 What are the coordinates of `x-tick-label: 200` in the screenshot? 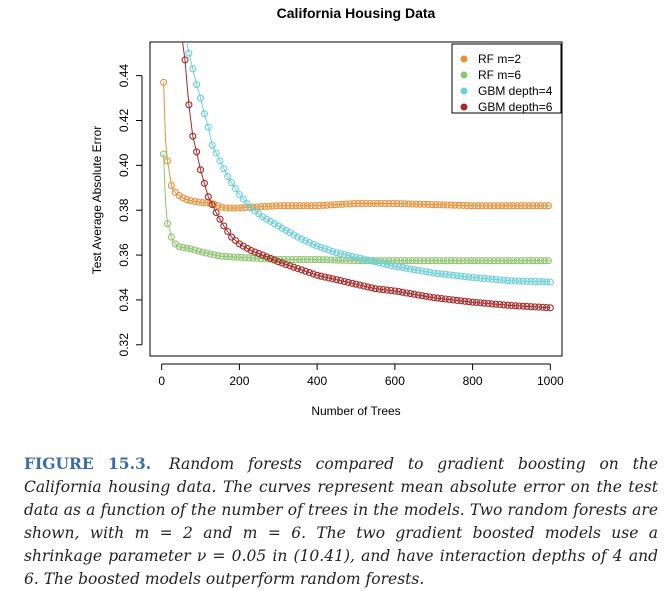 It's located at (239, 381).